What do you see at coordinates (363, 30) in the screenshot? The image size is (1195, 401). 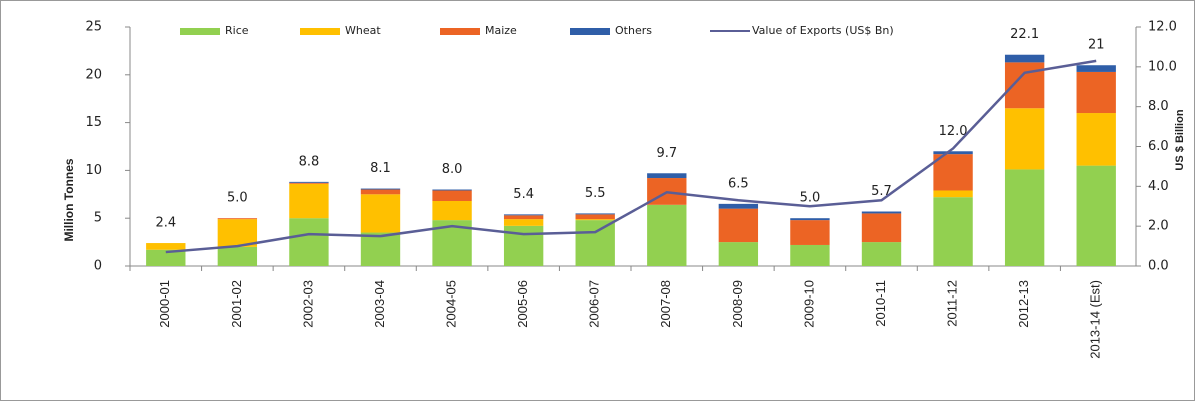 I see `legend-label: Wheat` at bounding box center [363, 30].